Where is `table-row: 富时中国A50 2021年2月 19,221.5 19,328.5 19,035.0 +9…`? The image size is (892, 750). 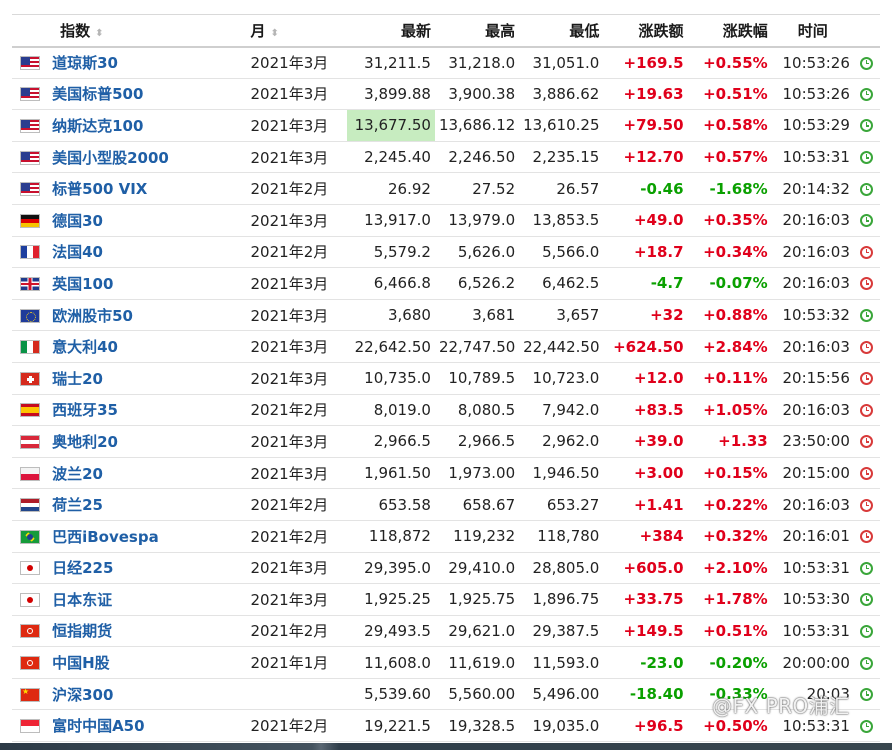
table-row: 富时中国A50 2021年2月 19,221.5 19,328.5 19,035.0 +9… is located at coordinates (446, 726).